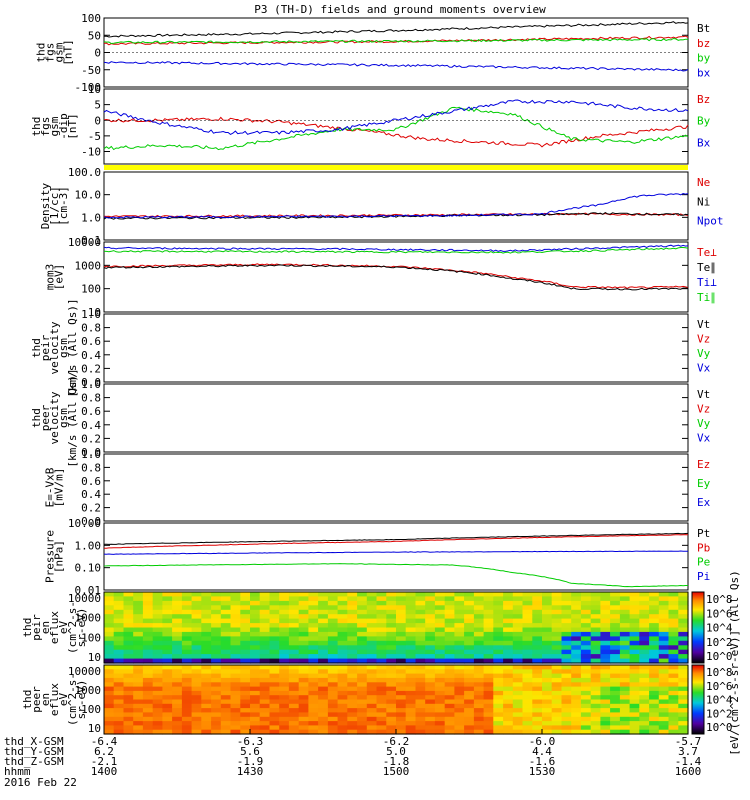  I want to click on p5-tick-label: 0.0, so click(91, 382).